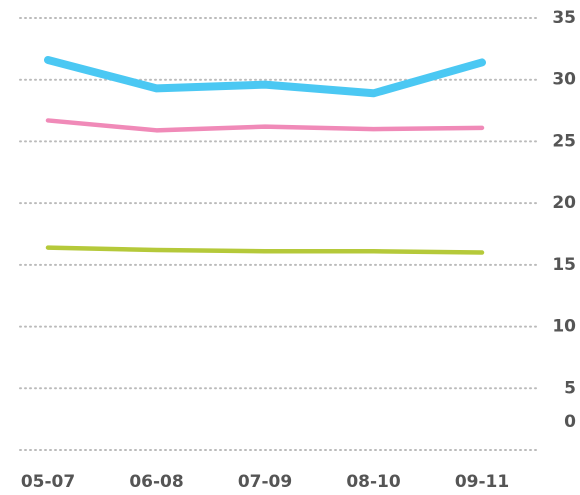 This screenshot has height=495, width=580. I want to click on y-tick-label: 0, so click(570, 422).